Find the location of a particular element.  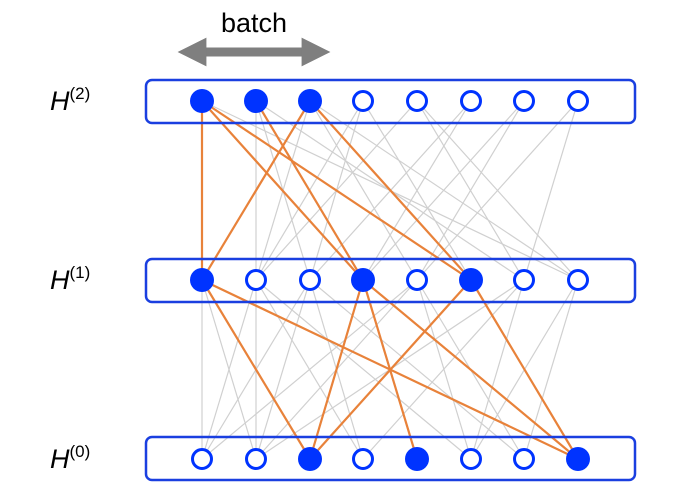

layer-box-h1 is located at coordinates (390, 280).